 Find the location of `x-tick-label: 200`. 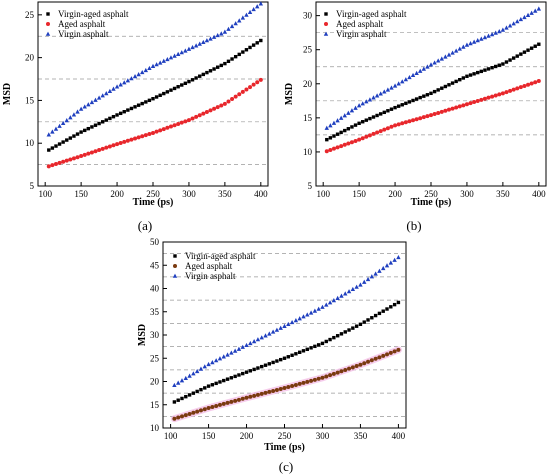

x-tick-label: 200 is located at coordinates (117, 194).